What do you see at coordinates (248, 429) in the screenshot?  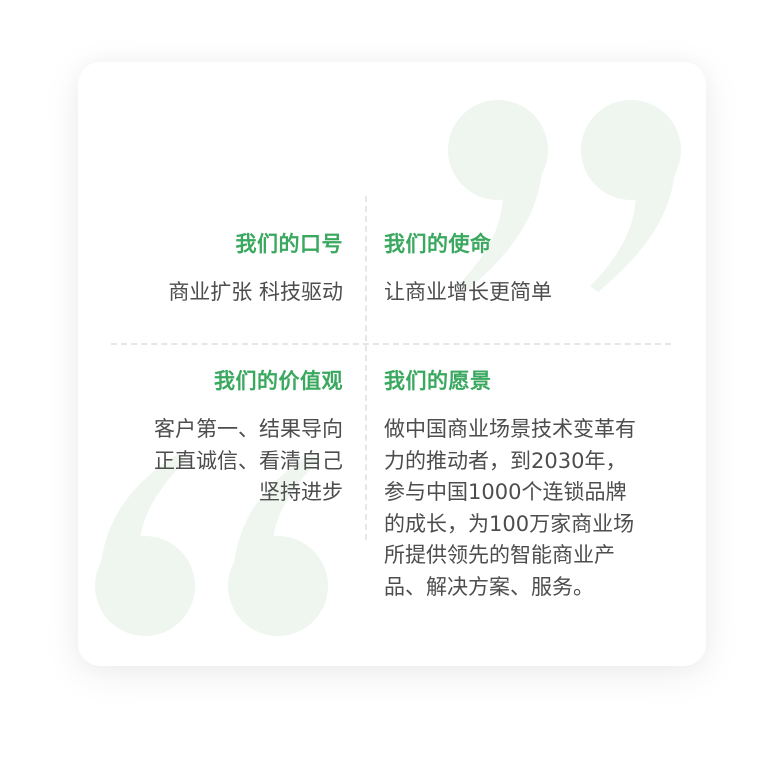 I see `values-line: 客户第一、结果导向` at bounding box center [248, 429].